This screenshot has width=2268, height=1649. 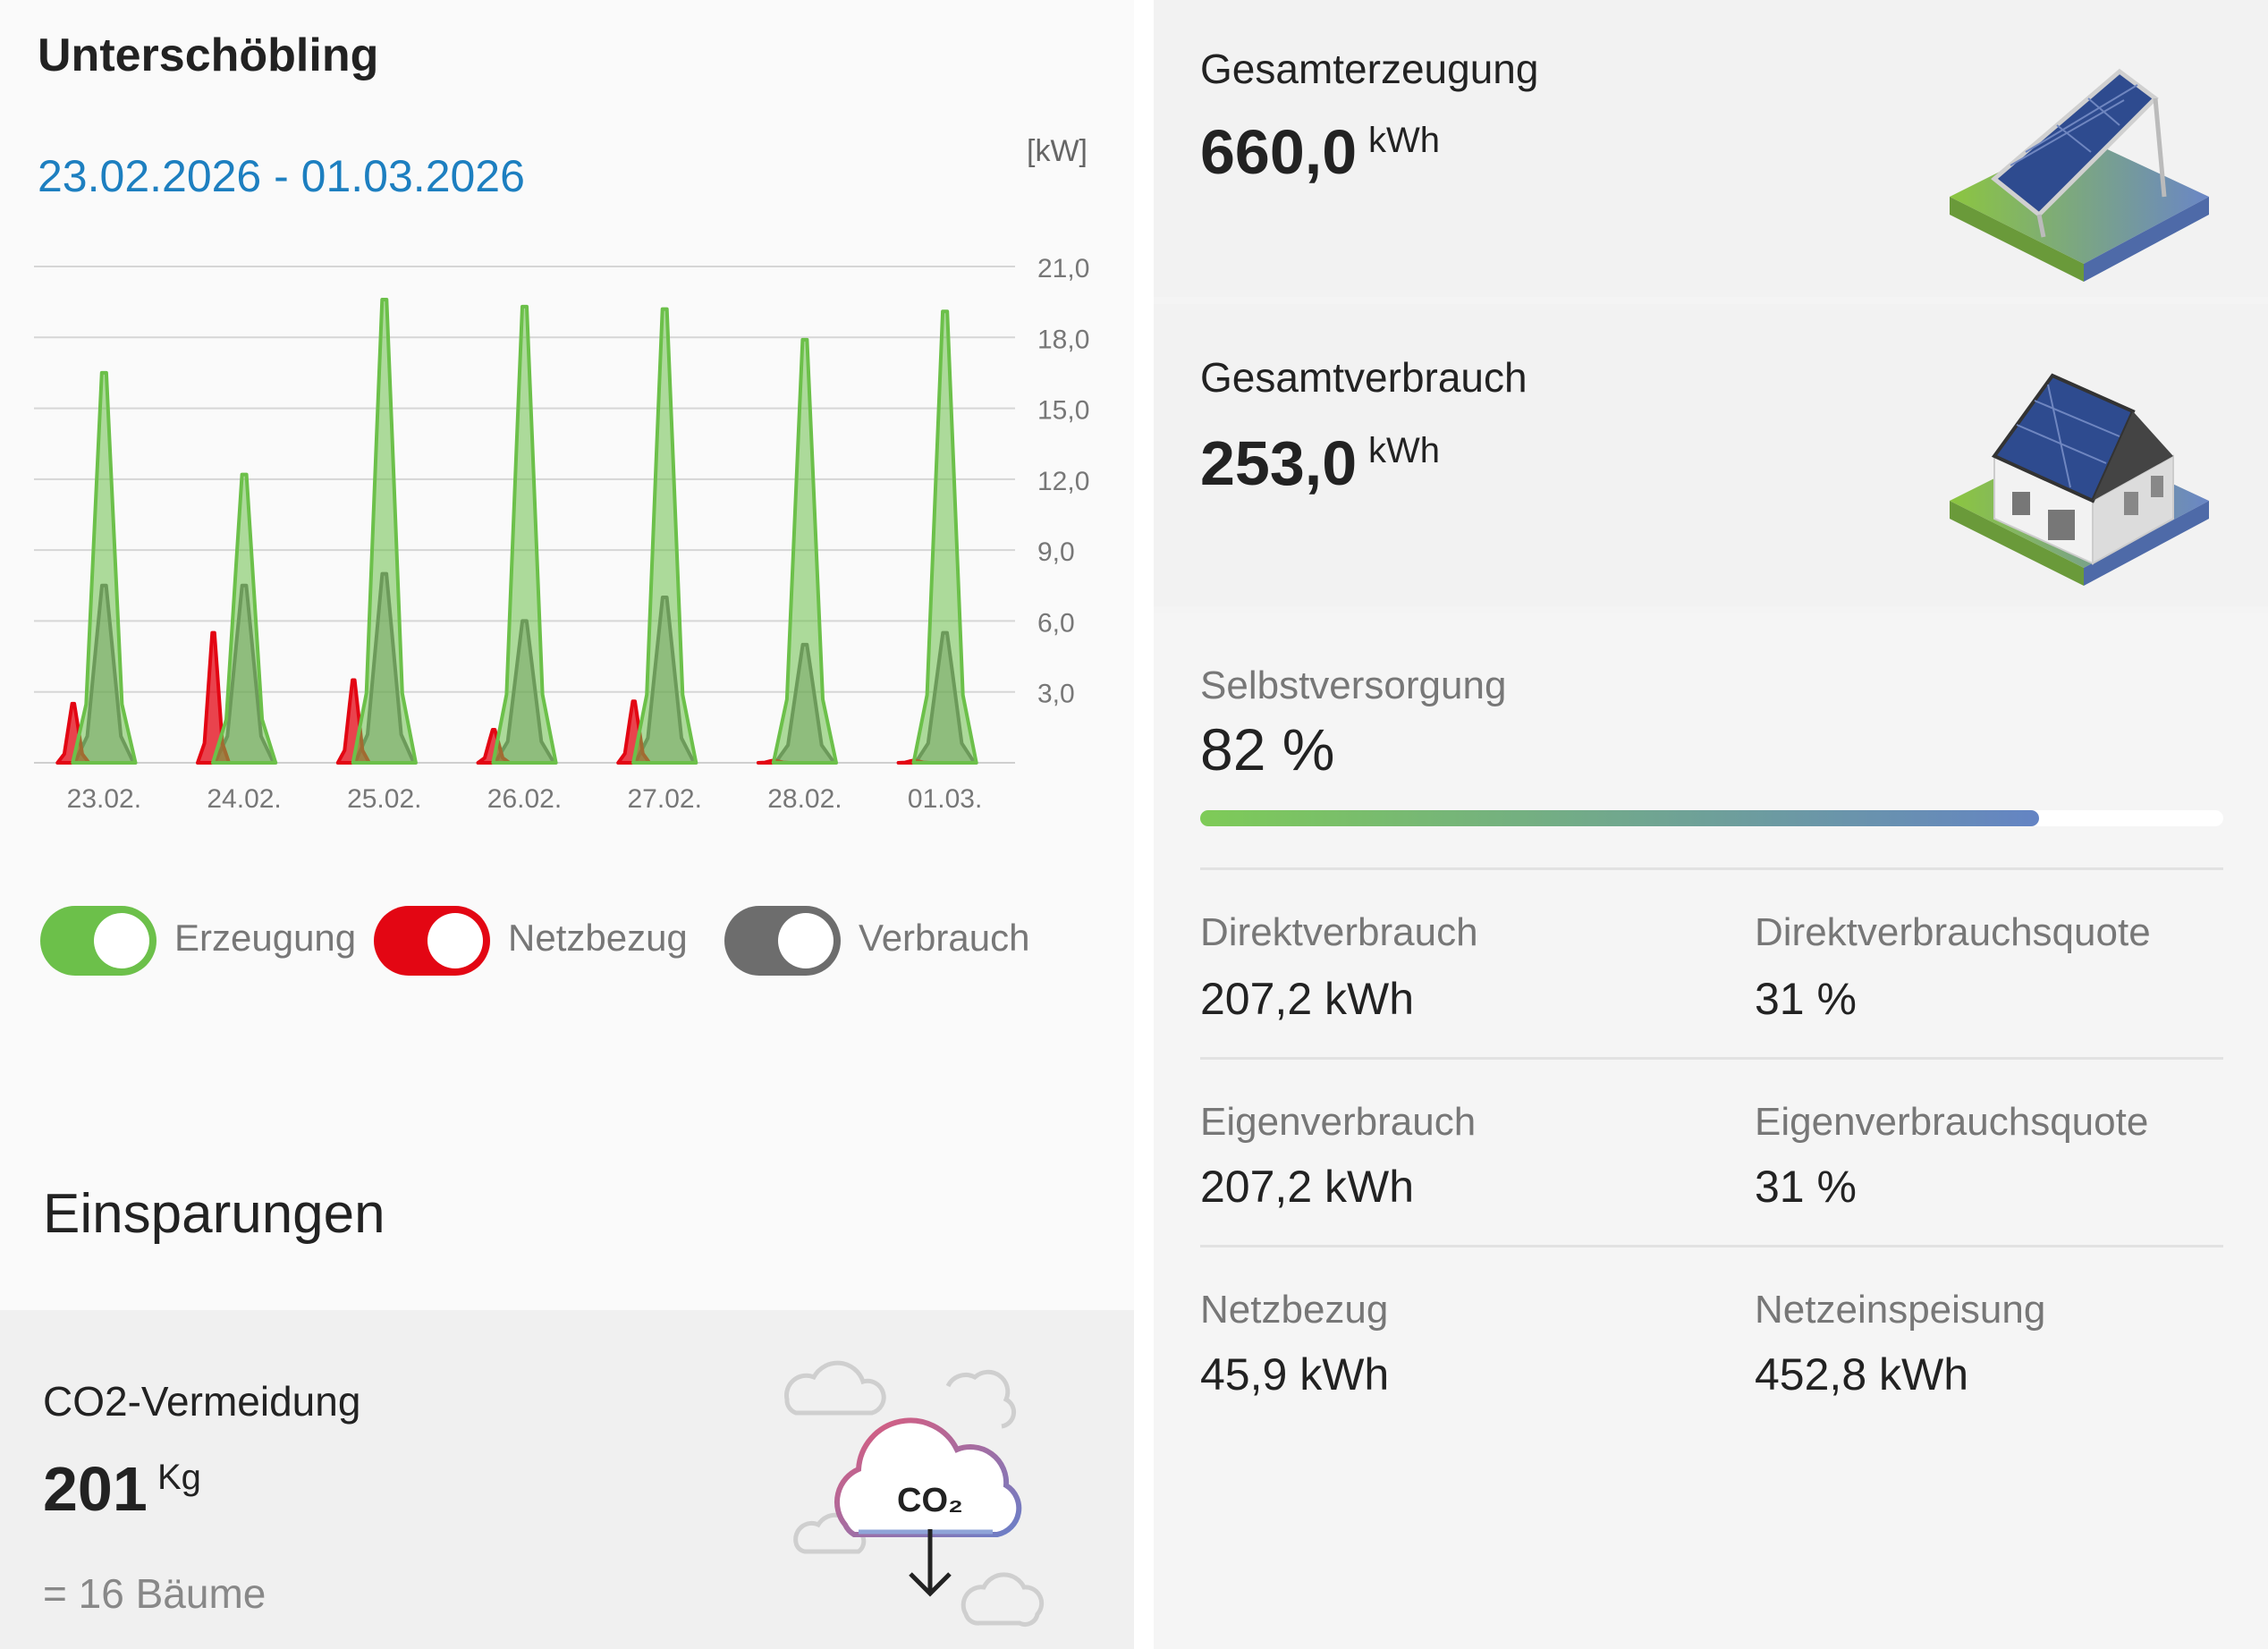 What do you see at coordinates (1057, 151) in the screenshot?
I see `chart-unit-label: [kW]` at bounding box center [1057, 151].